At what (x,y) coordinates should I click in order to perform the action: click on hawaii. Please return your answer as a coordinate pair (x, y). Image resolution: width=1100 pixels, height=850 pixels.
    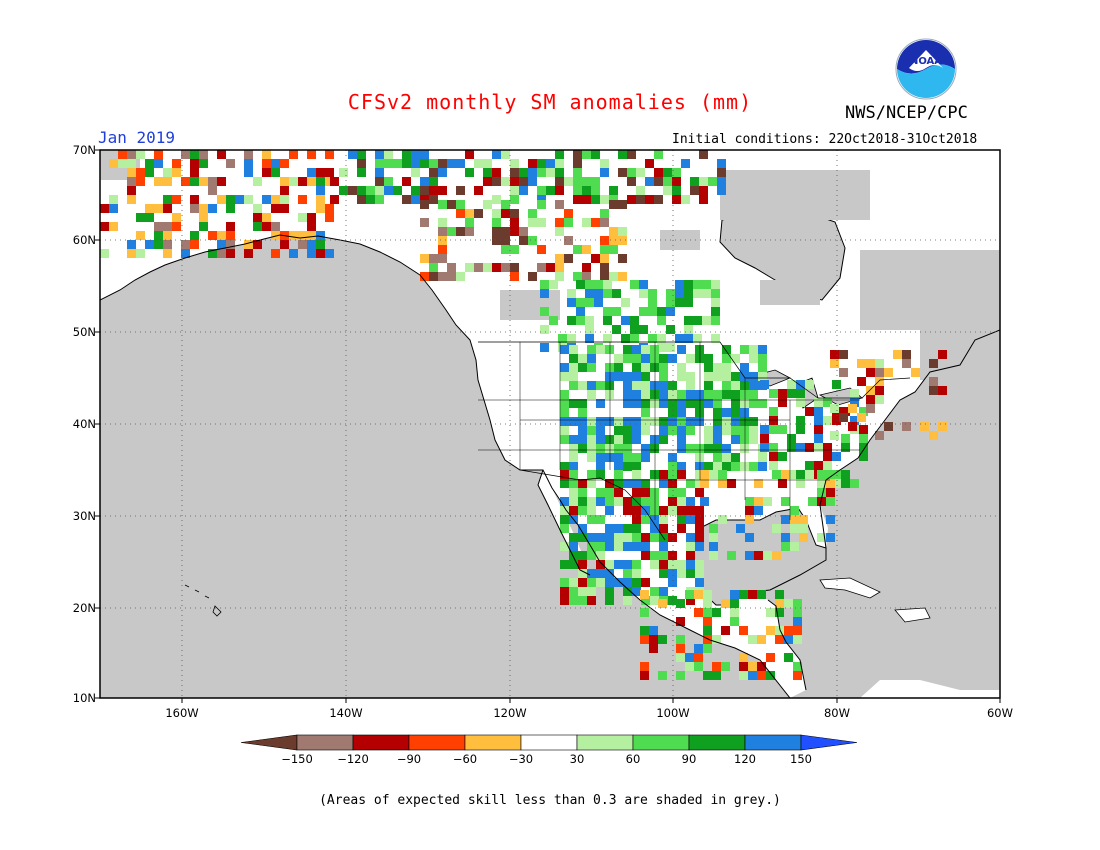
    Looking at the image, I should click on (203, 600).